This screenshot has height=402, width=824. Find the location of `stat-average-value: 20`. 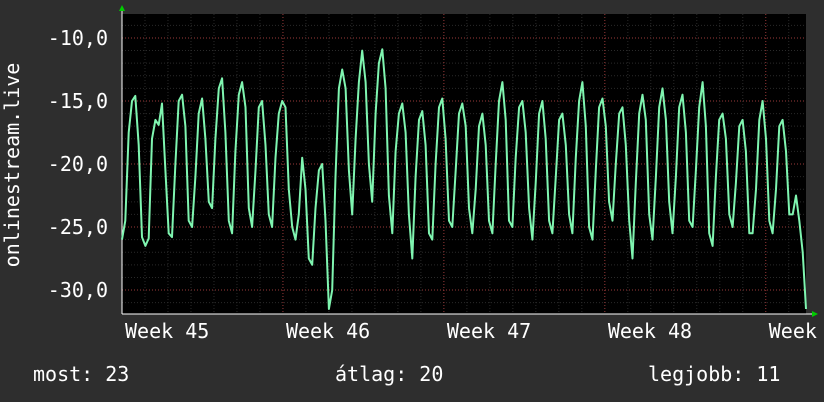

stat-average-value: 20 is located at coordinates (431, 374).